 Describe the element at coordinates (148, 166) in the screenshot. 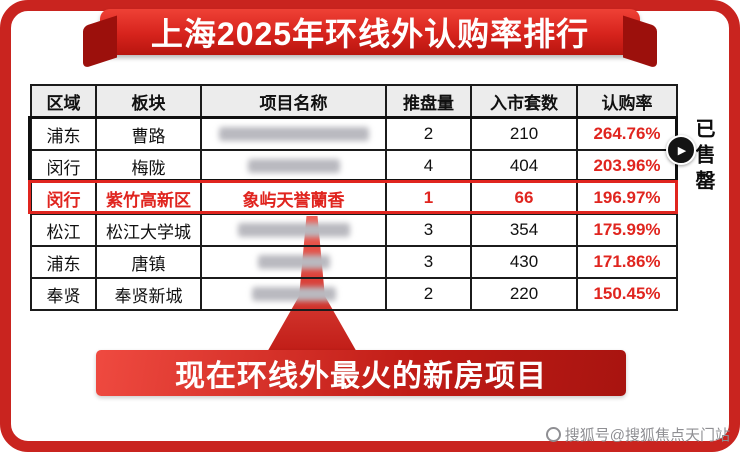

I see `sector-cell: 梅陇` at that location.